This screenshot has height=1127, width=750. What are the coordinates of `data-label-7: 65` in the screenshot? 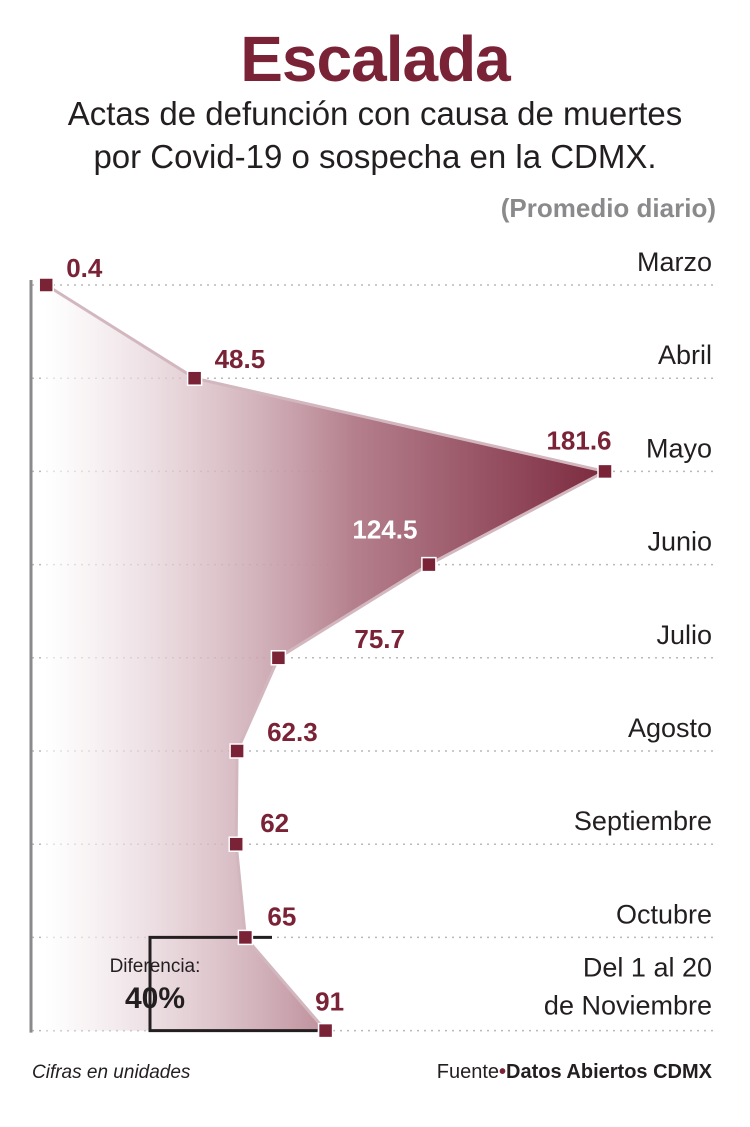 It's located at (281, 916).